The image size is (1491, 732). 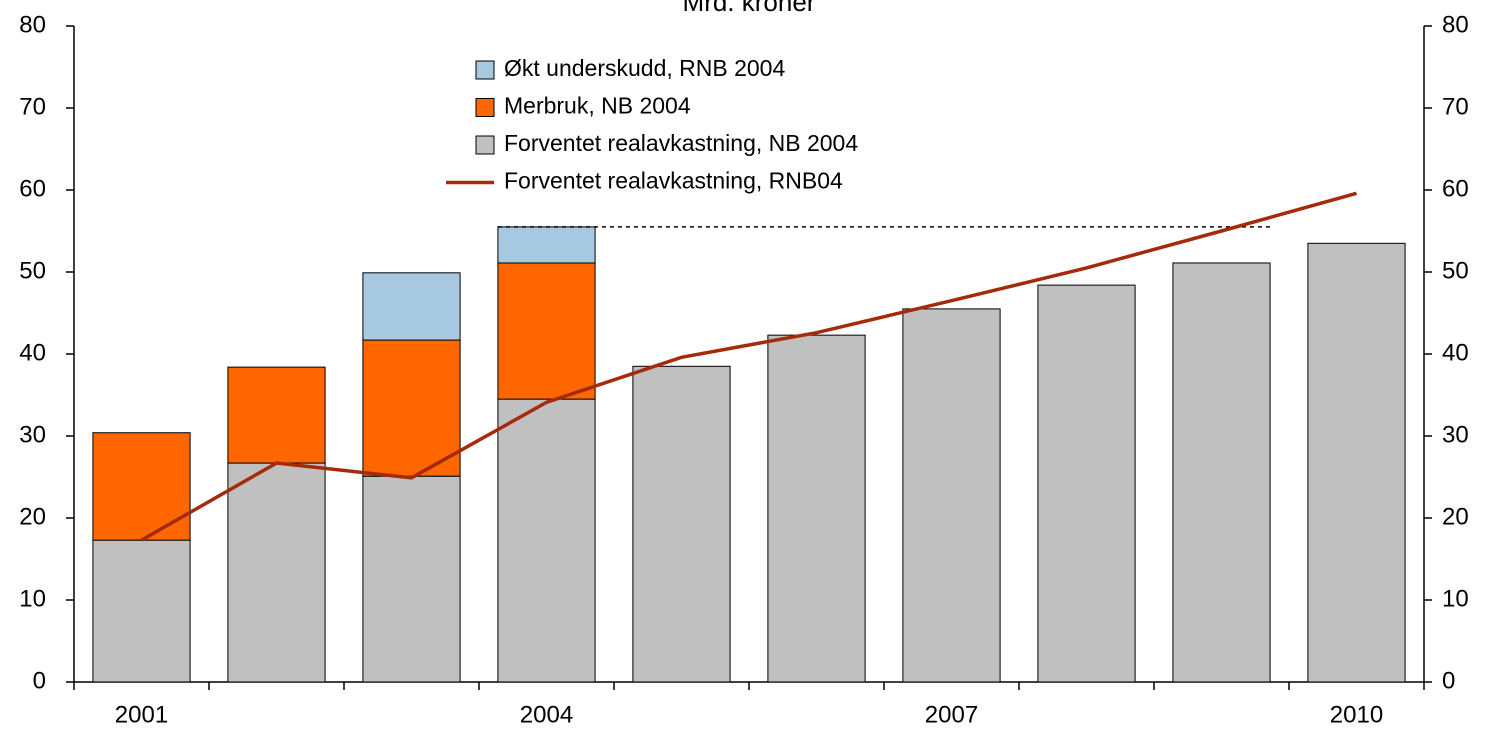 What do you see at coordinates (32, 434) in the screenshot?
I see `y-tick-label: 30` at bounding box center [32, 434].